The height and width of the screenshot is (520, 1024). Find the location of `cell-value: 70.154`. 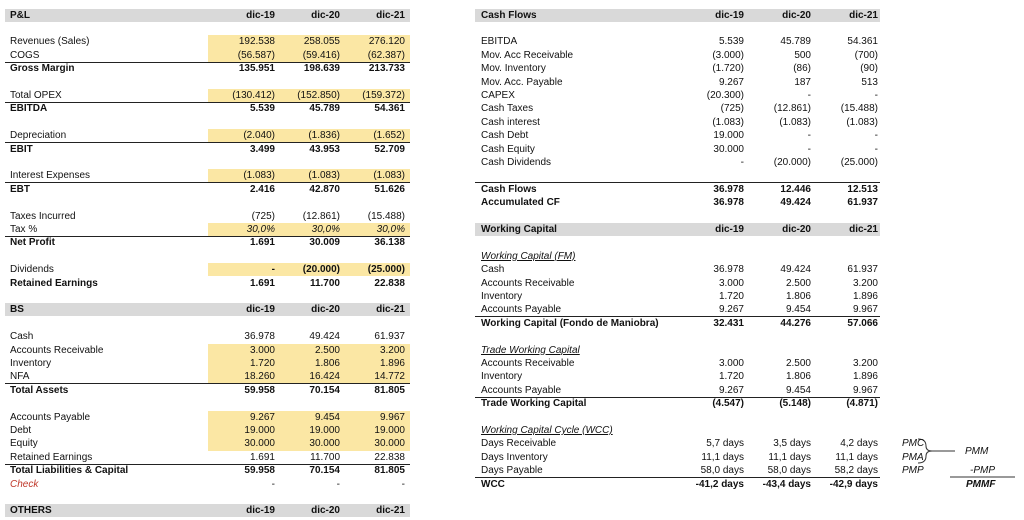

cell-value: 70.154 is located at coordinates (324, 390).